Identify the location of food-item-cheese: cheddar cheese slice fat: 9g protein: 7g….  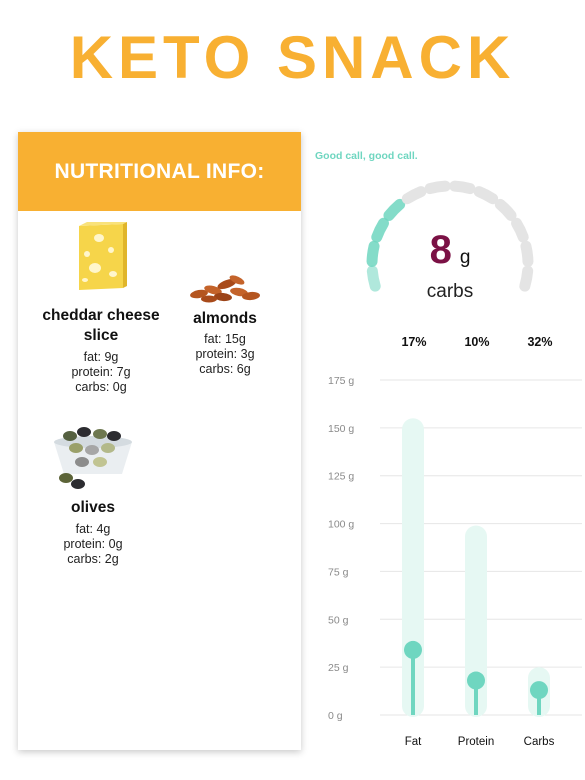
(101, 308).